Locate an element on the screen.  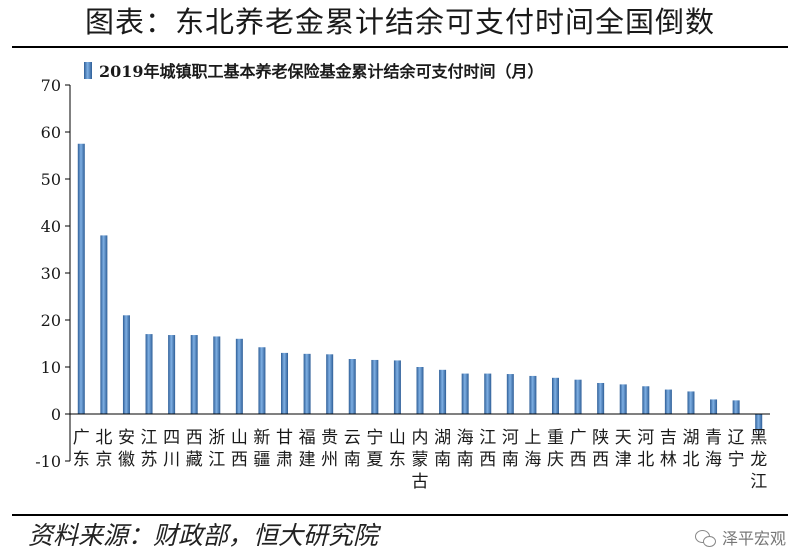
y-tick-label: 70 is located at coordinates (51, 85).